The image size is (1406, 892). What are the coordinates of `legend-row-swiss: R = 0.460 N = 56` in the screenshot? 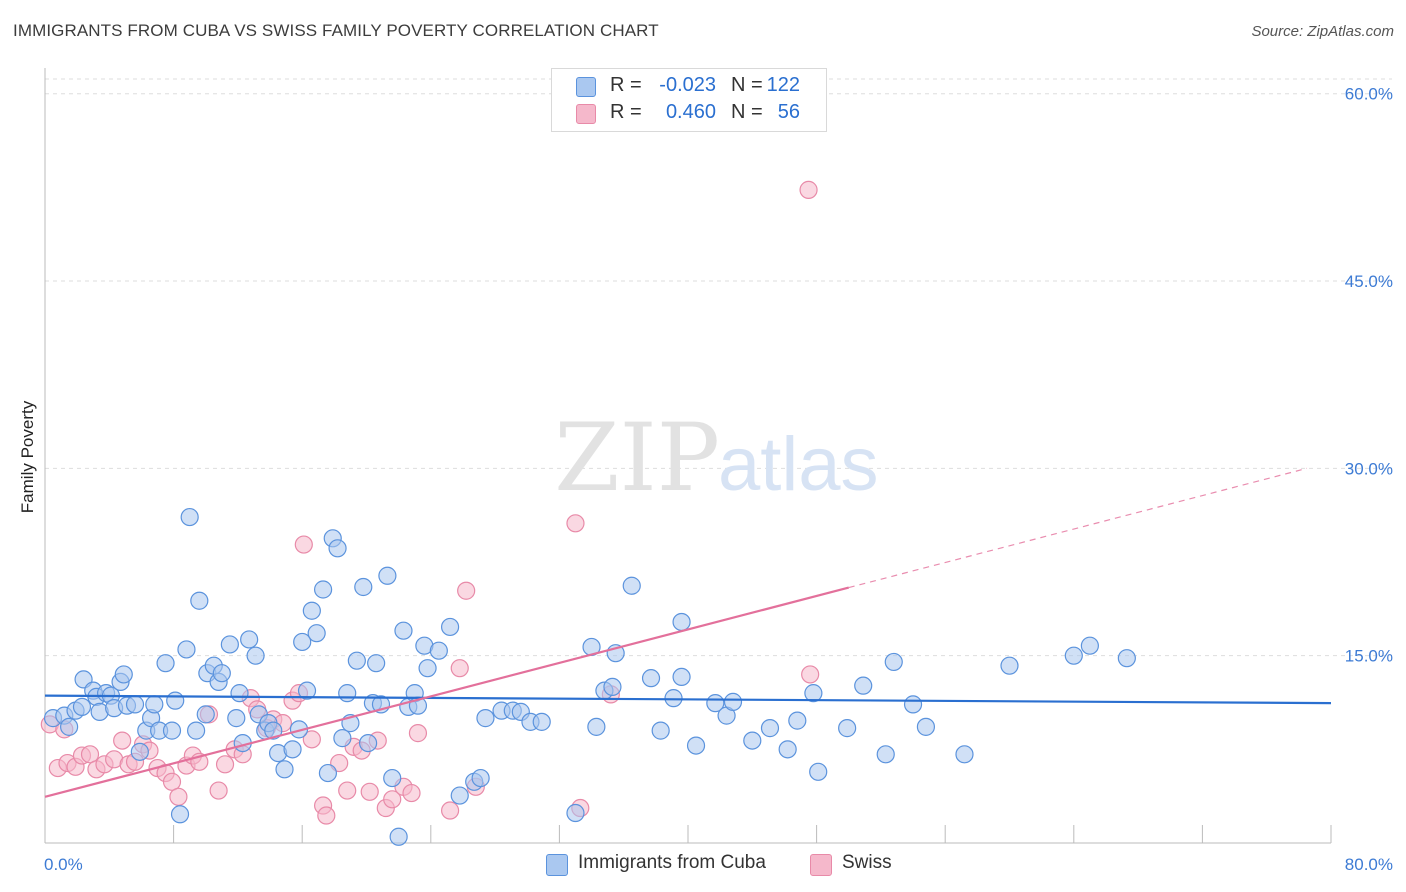 It's located at (689, 113).